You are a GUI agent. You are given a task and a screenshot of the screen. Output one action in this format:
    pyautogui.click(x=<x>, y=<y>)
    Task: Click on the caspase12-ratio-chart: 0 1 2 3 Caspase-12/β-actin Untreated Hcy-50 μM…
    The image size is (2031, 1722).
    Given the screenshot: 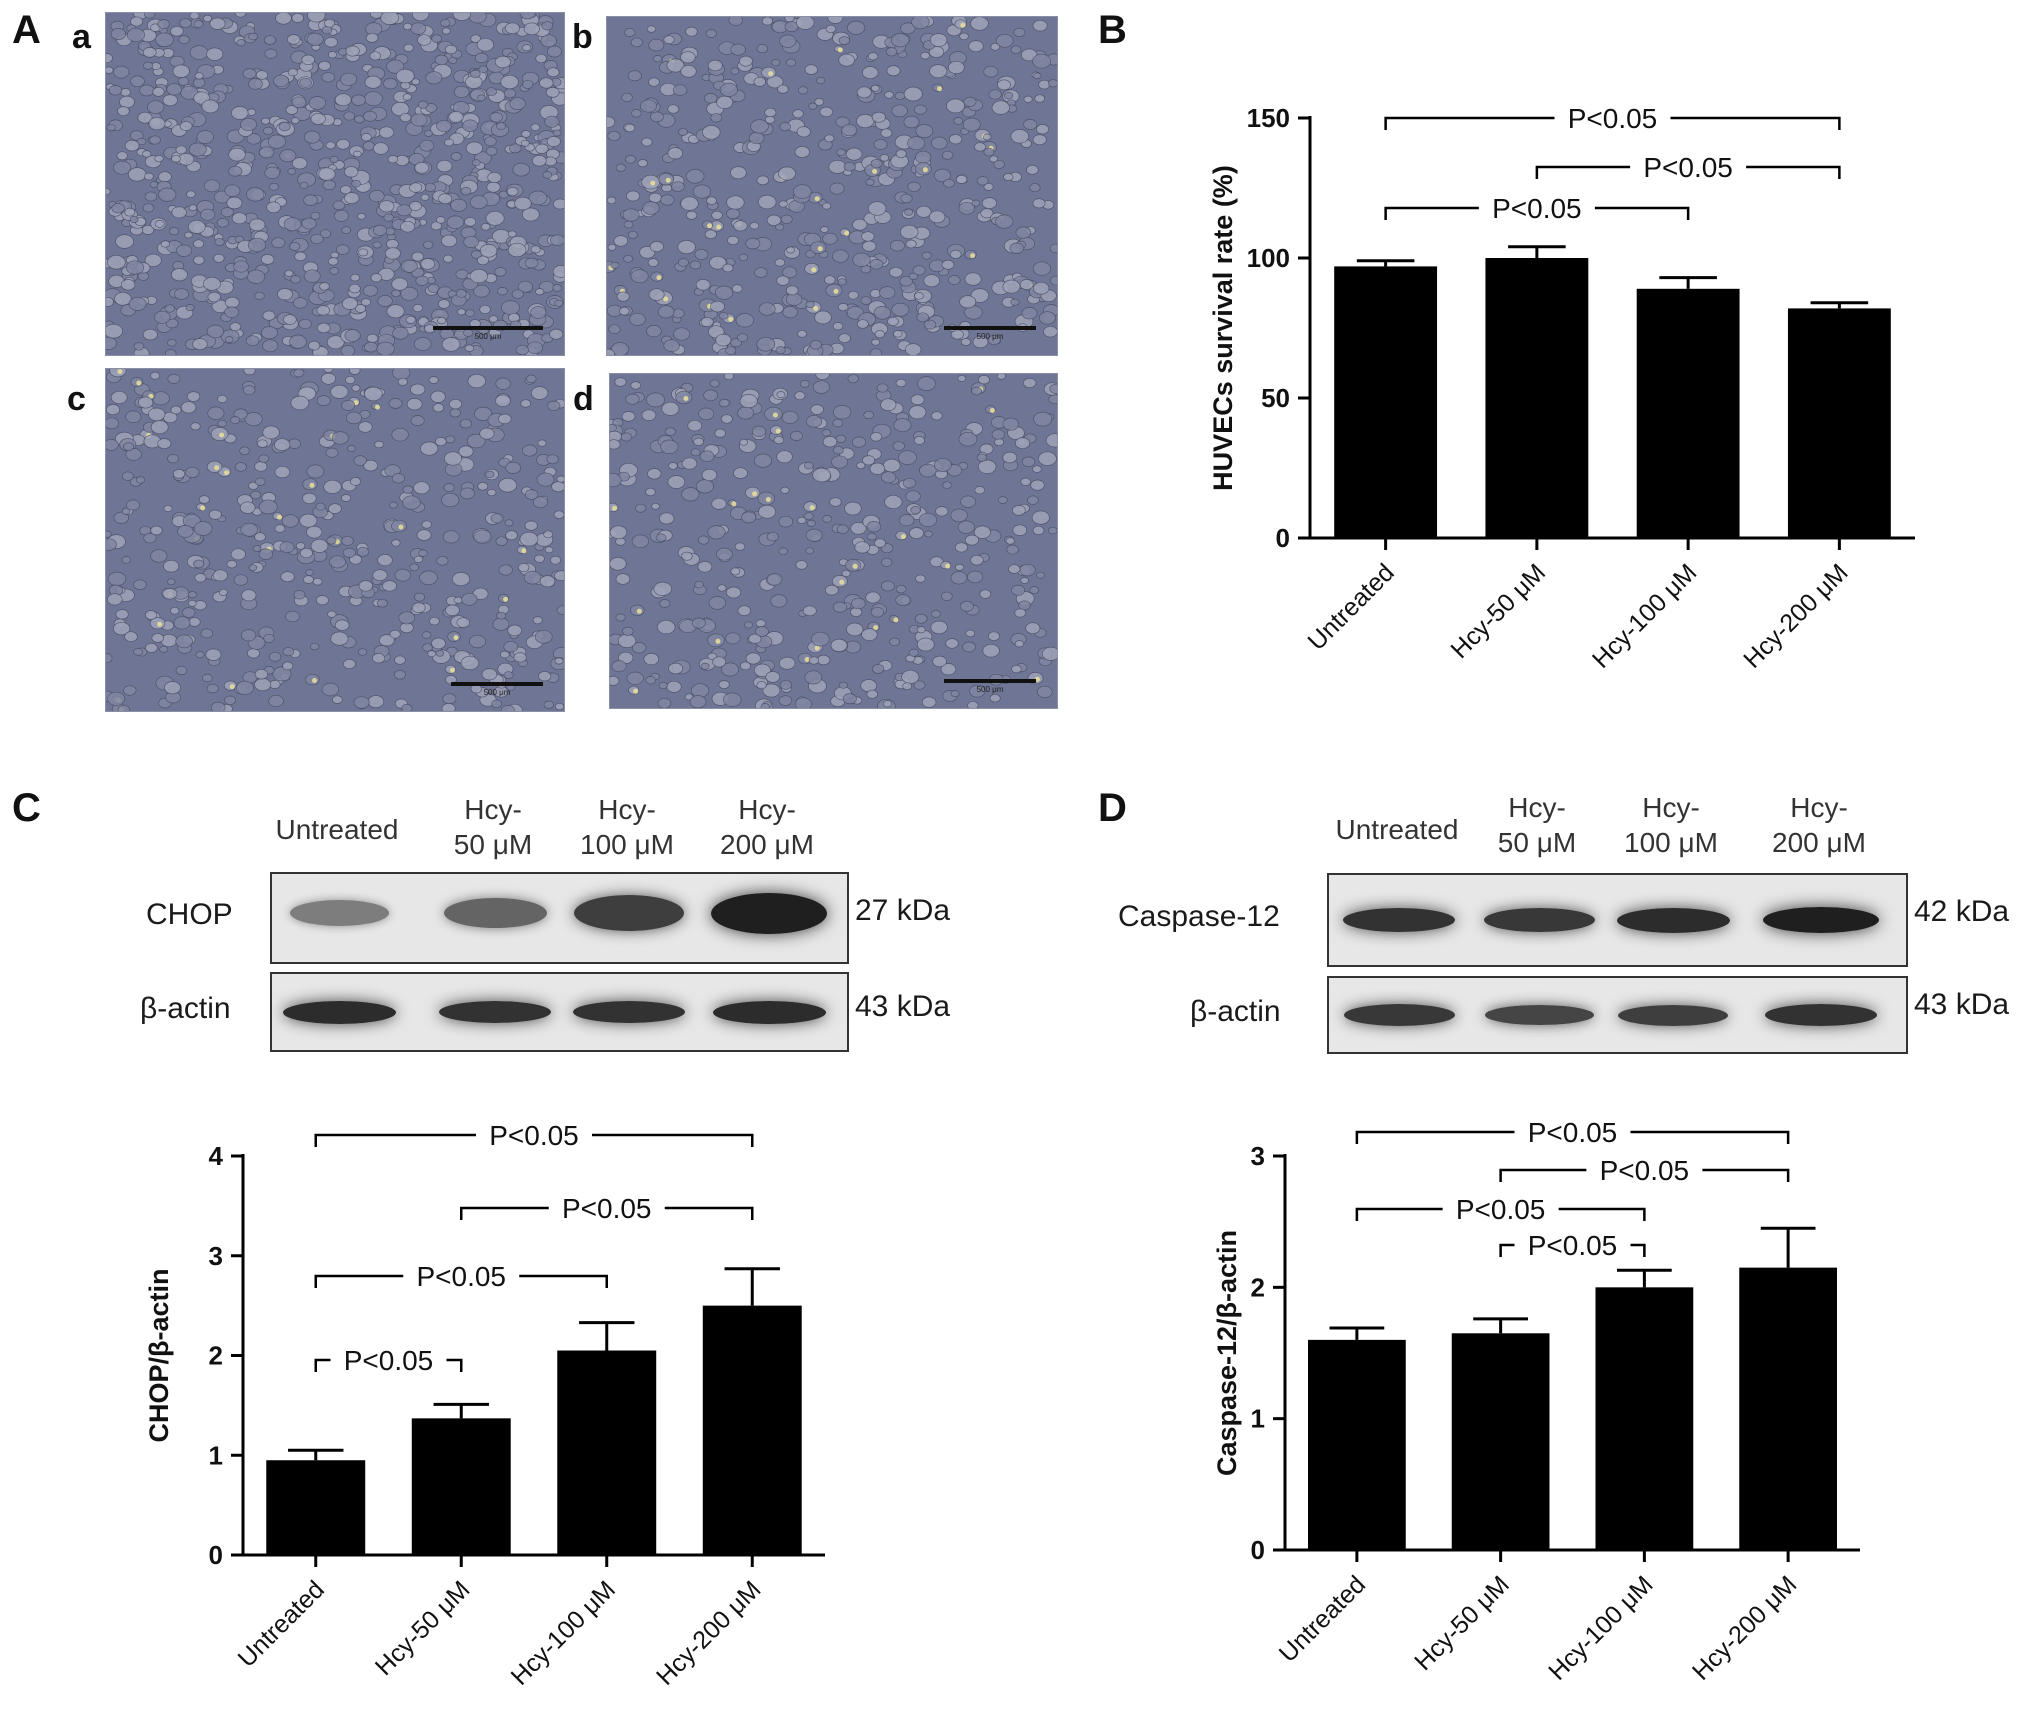 What is the action you would take?
    pyautogui.click(x=1536, y=1401)
    